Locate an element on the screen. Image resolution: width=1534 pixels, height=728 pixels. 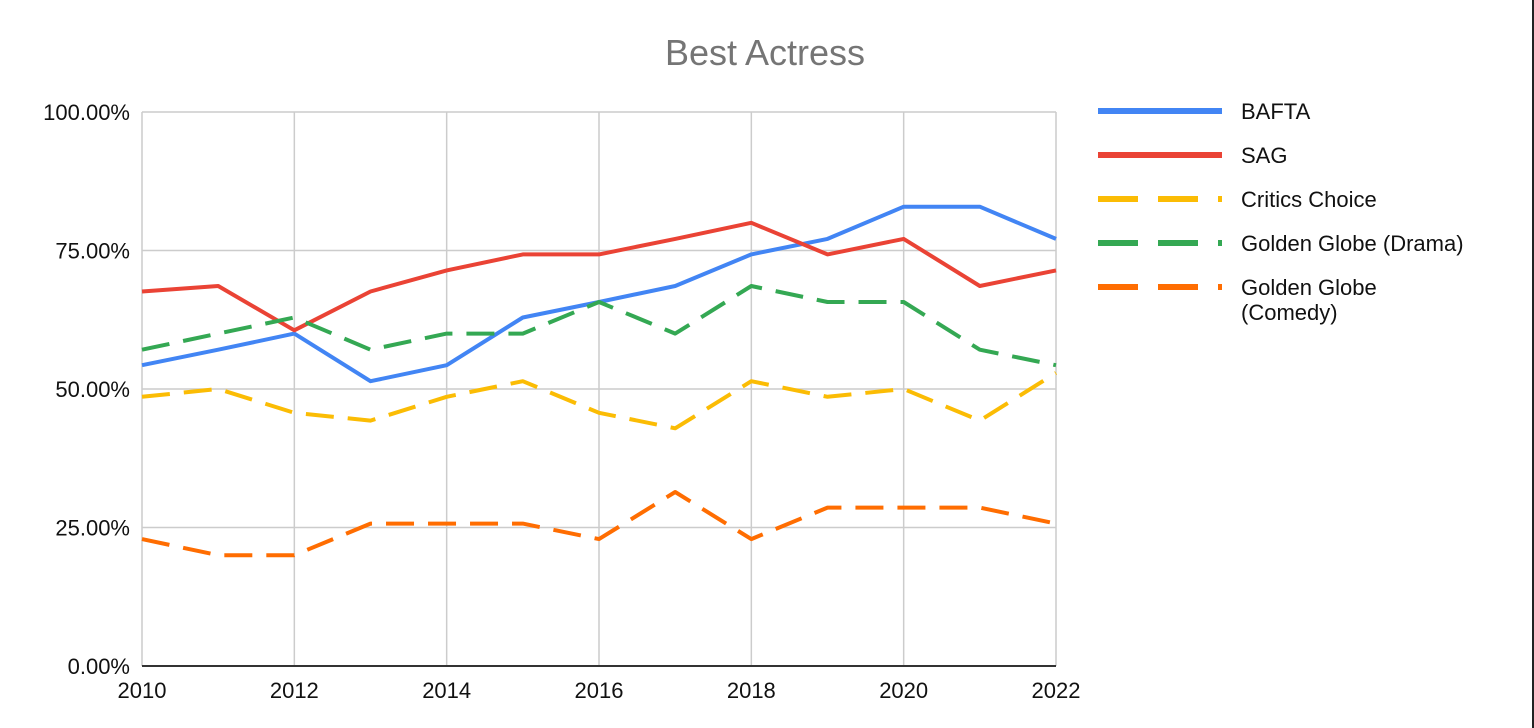
x-tick-label: 2022 is located at coordinates (1056, 690).